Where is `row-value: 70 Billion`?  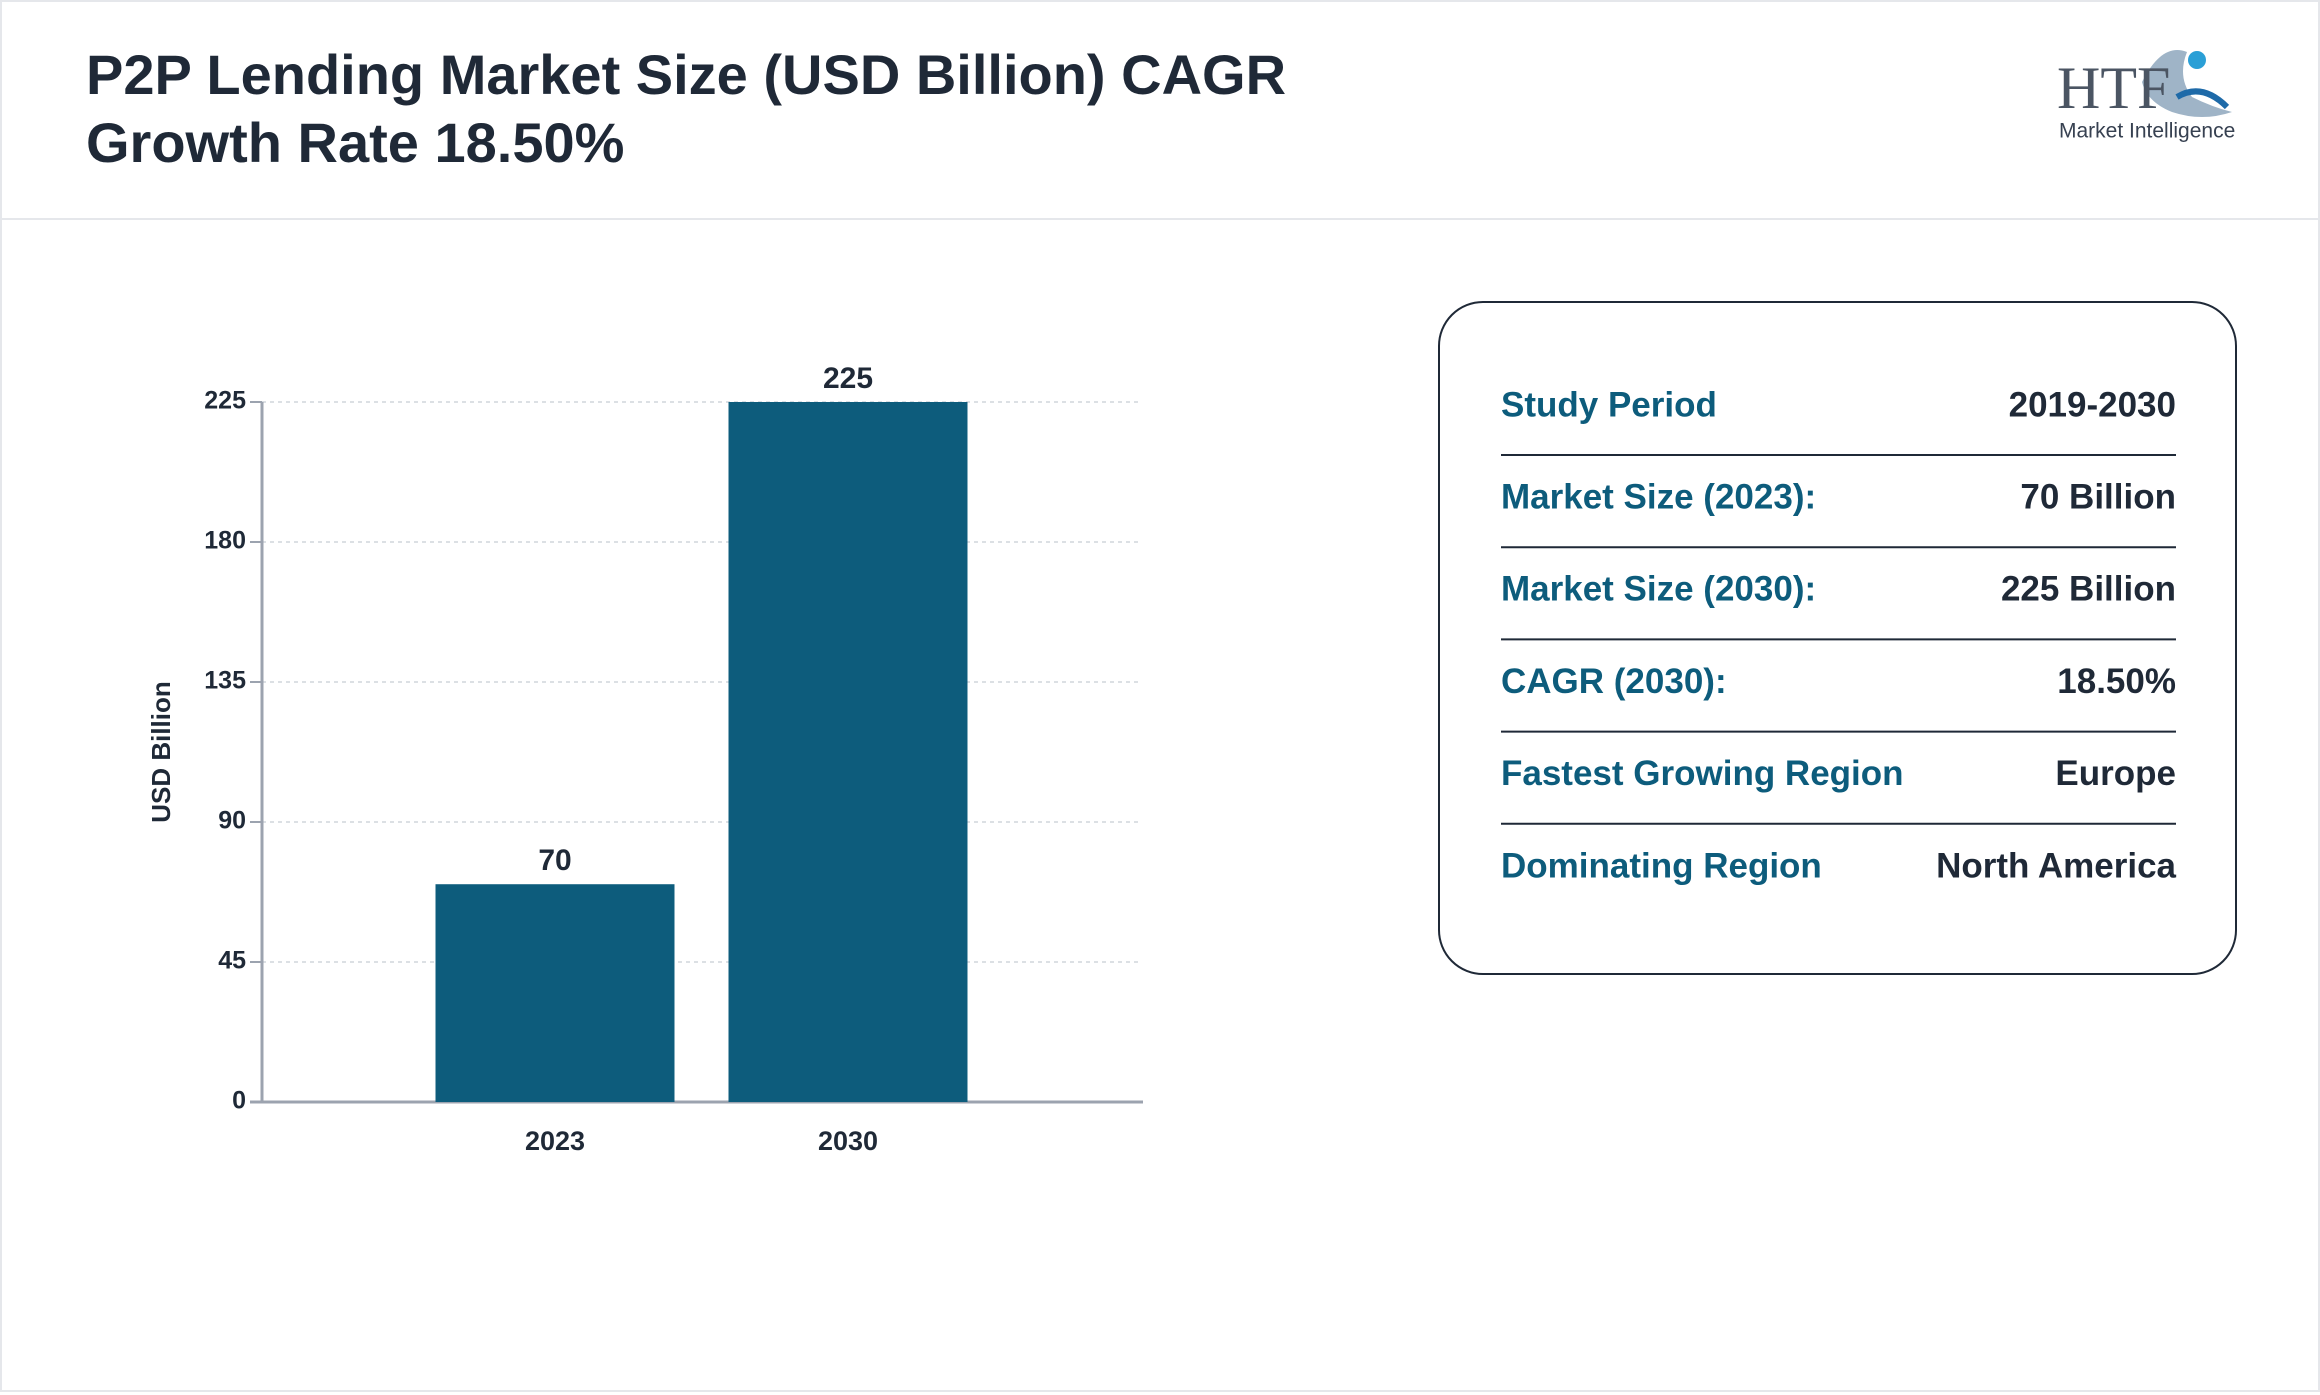 row-value: 70 Billion is located at coordinates (2098, 496).